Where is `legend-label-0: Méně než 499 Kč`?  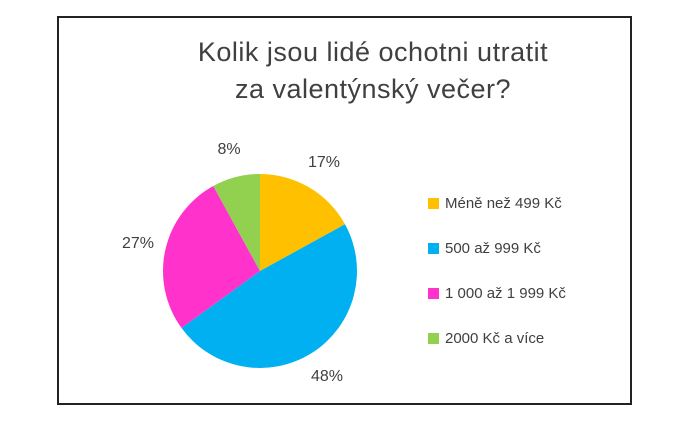 legend-label-0: Méně než 499 Kč is located at coordinates (503, 203).